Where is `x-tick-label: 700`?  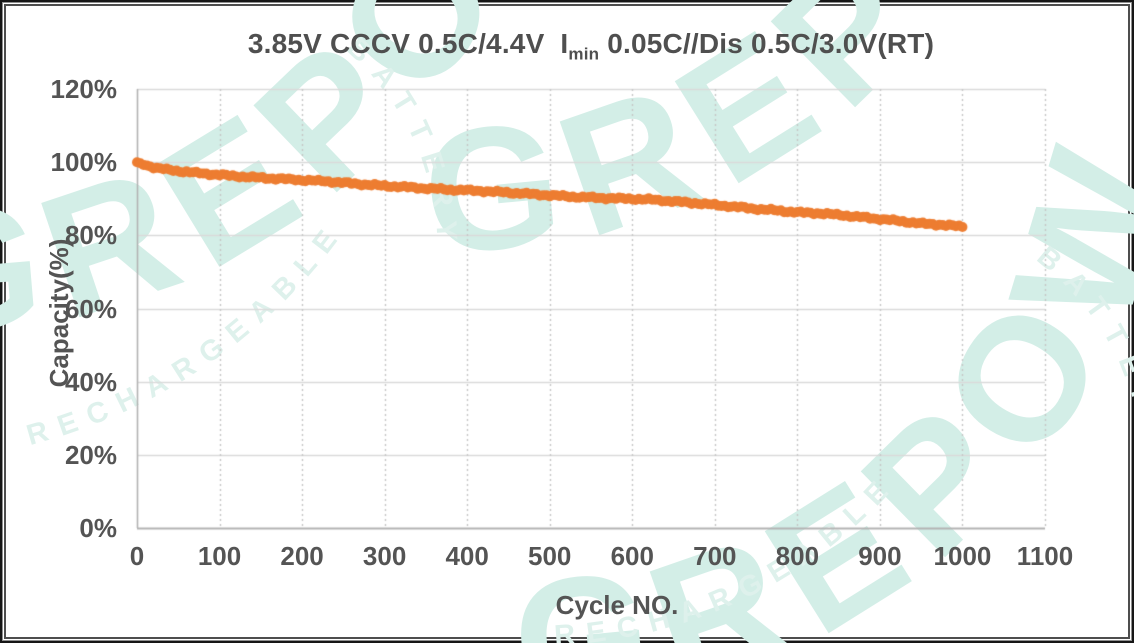 x-tick-label: 700 is located at coordinates (715, 556).